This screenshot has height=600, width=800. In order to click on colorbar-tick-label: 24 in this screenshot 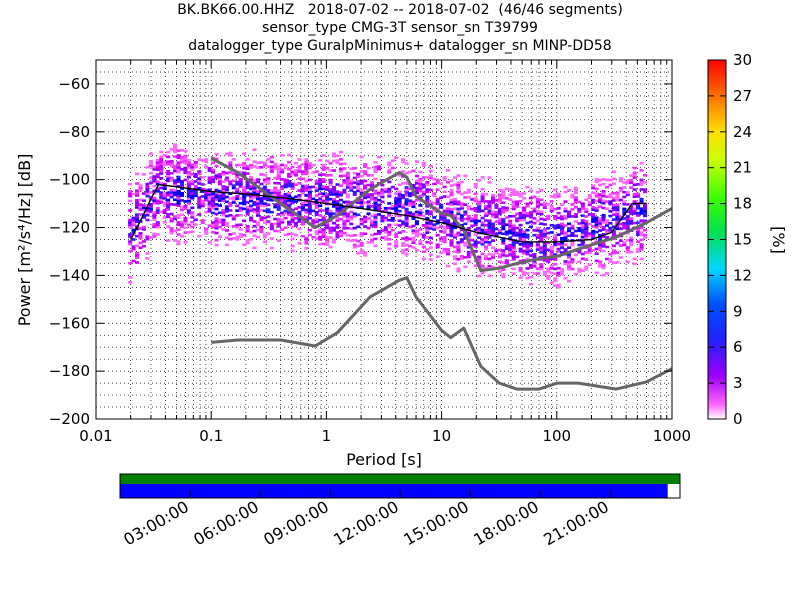, I will do `click(742, 132)`.